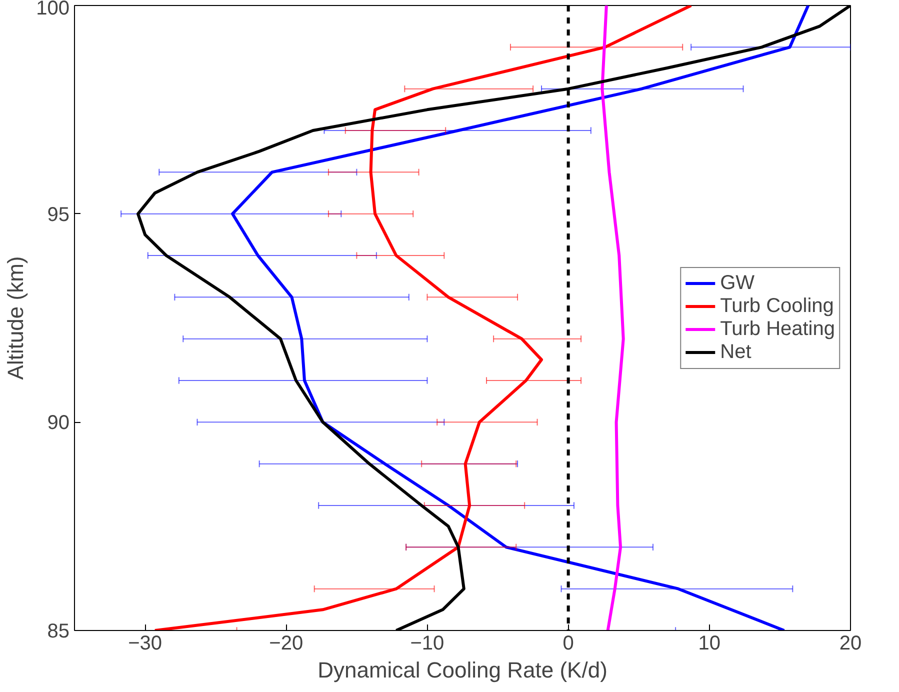  I want to click on x-tick-label: −10, so click(427, 643).